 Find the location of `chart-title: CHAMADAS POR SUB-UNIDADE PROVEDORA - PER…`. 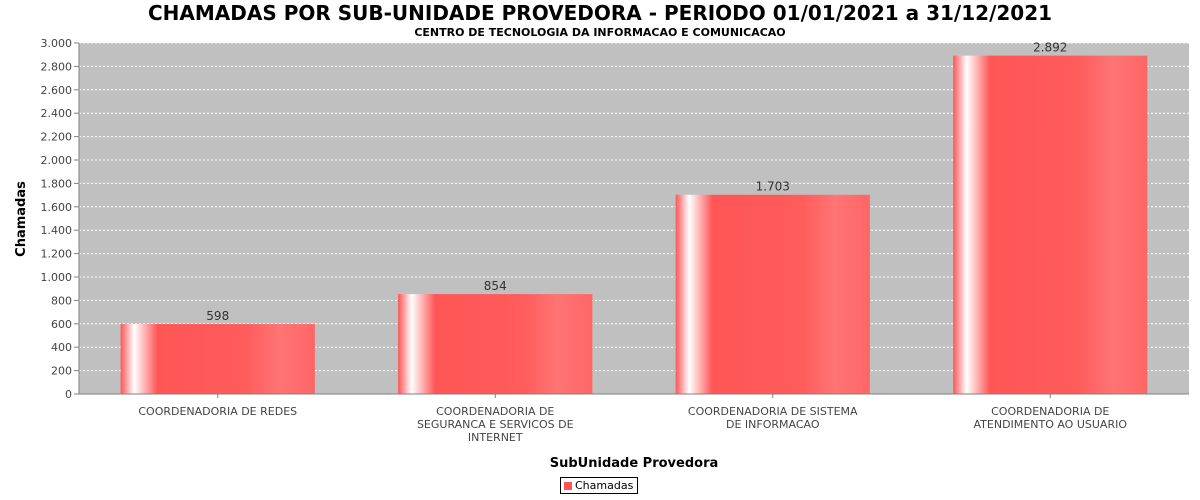

chart-title: CHAMADAS POR SUB-UNIDADE PROVEDORA - PER… is located at coordinates (600, 13).